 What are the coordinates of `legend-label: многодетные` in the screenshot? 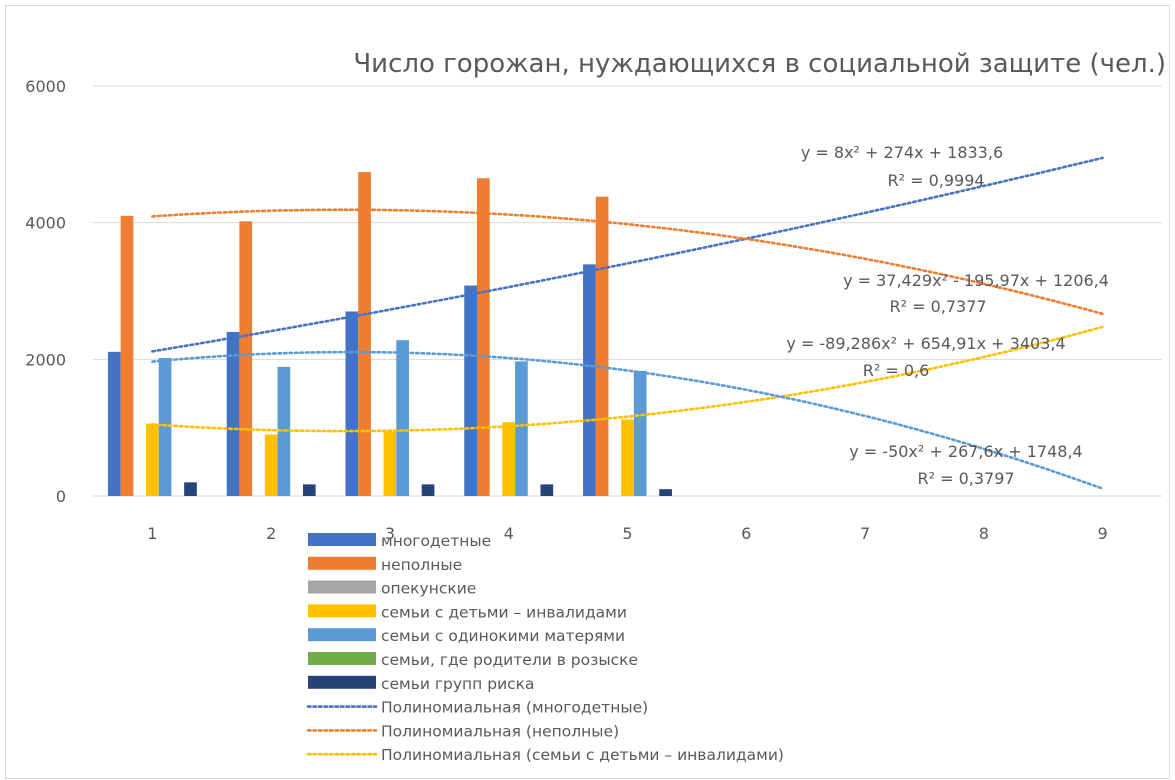 It's located at (436, 541).